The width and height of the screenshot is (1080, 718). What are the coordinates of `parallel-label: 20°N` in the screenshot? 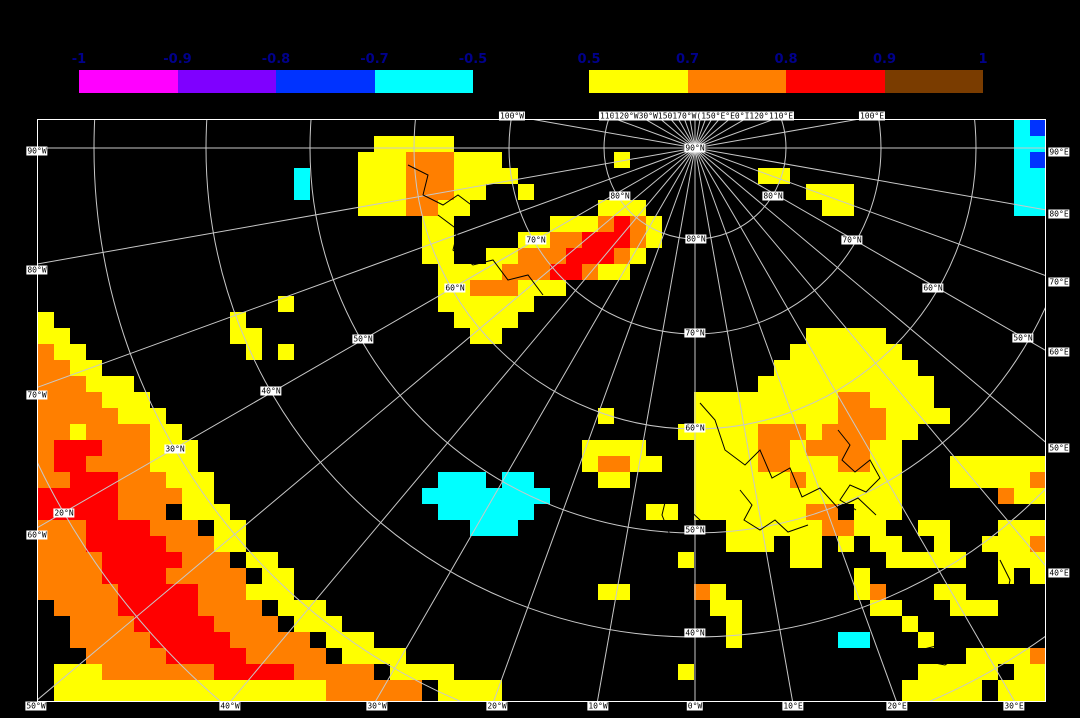 It's located at (64, 513).